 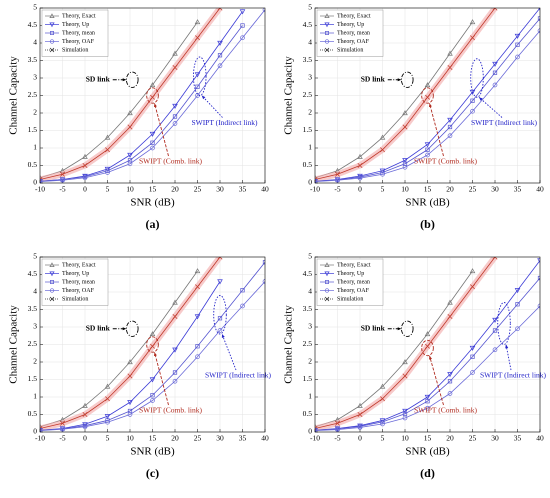 What do you see at coordinates (289, 344) in the screenshot?
I see `y-axis-label: Channel Capacity` at bounding box center [289, 344].